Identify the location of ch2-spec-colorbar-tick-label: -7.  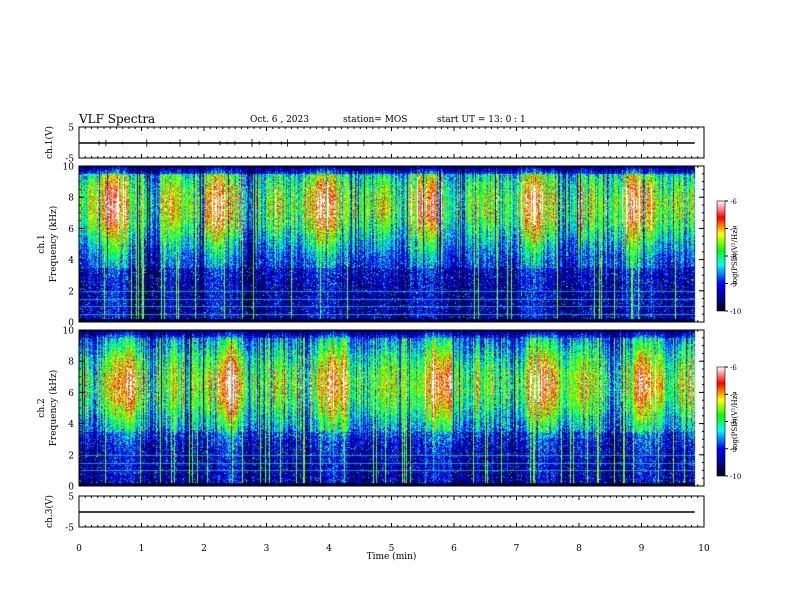
(733, 395).